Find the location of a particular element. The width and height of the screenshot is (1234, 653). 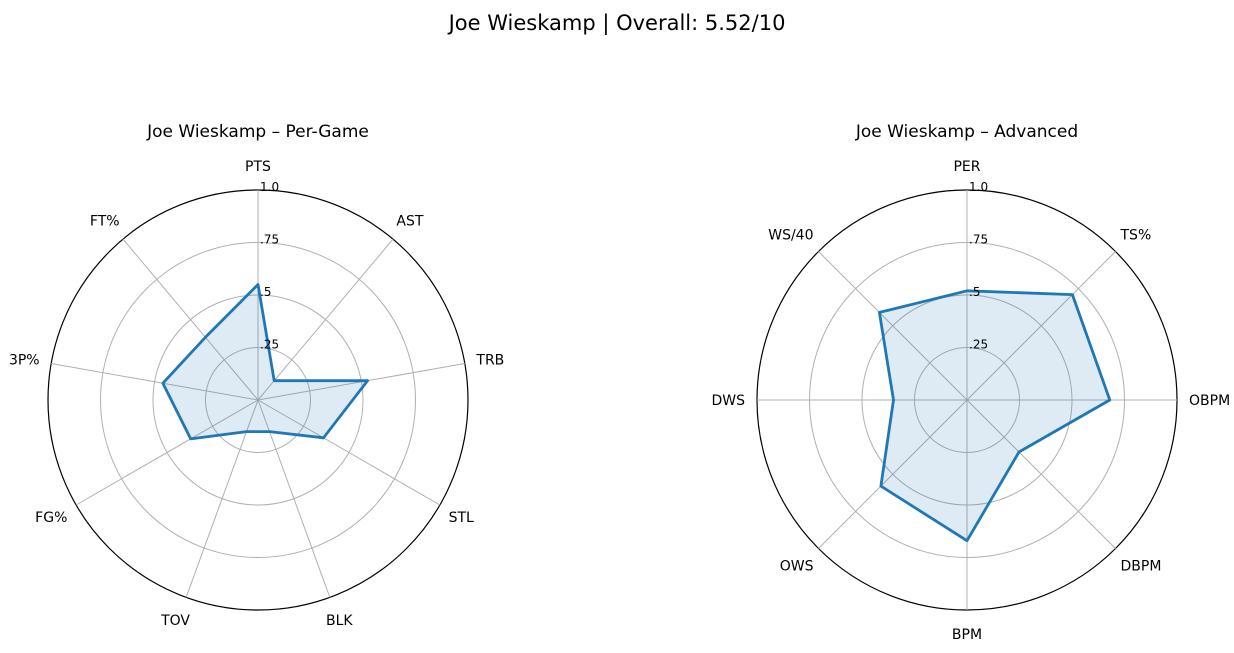

axis-label-ws-40: WS/40 is located at coordinates (790, 236).